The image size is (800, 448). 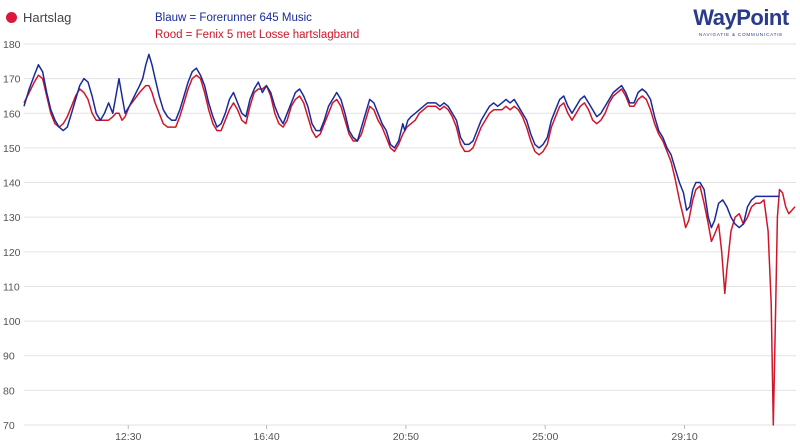 What do you see at coordinates (12, 184) in the screenshot?
I see `y-tick-label: 140` at bounding box center [12, 184].